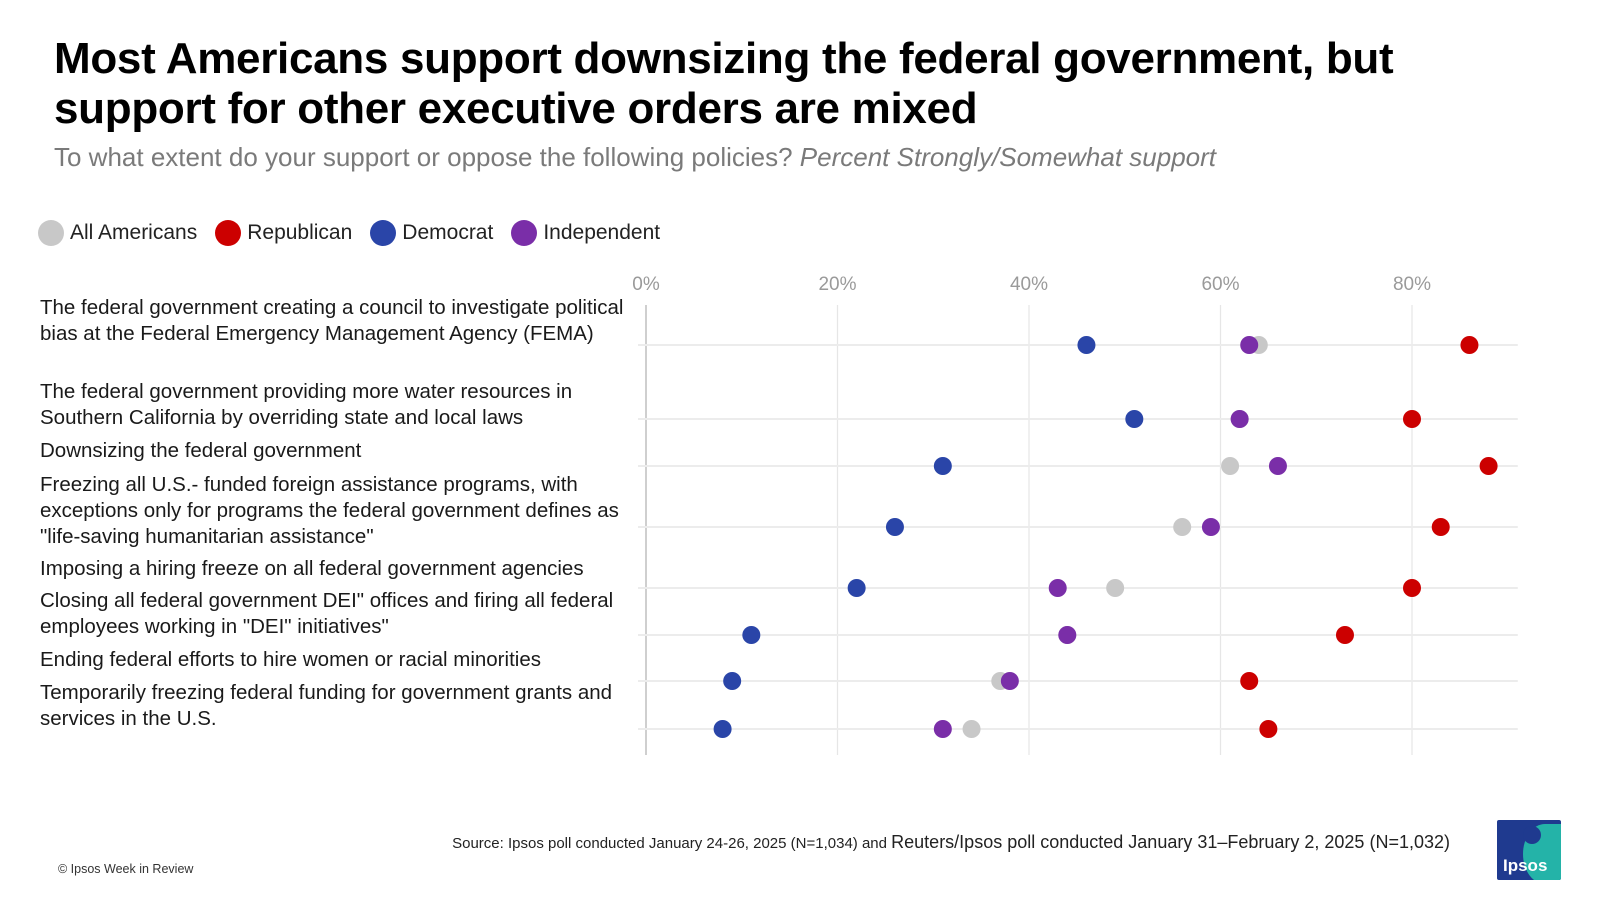  I want to click on x-tick-label: 20%, so click(837, 284).